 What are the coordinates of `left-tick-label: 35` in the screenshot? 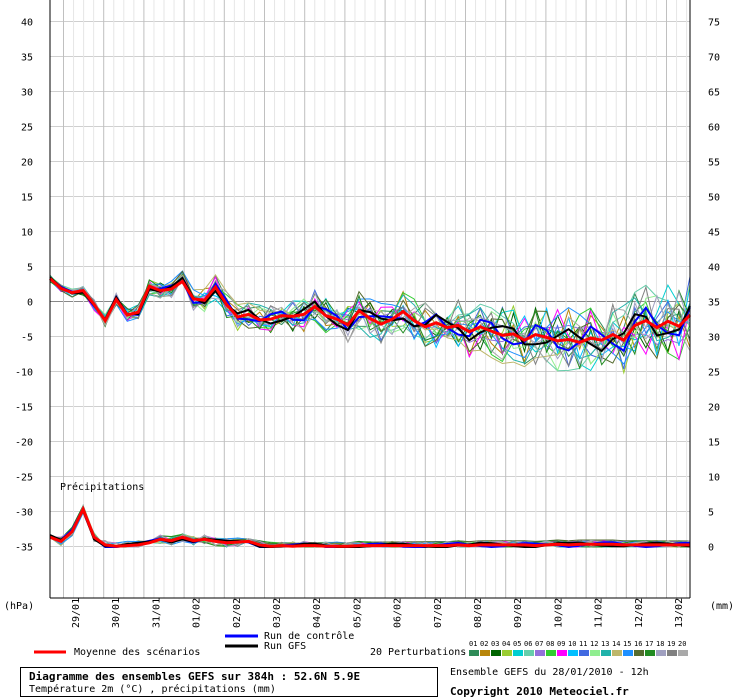 It's located at (27, 58).